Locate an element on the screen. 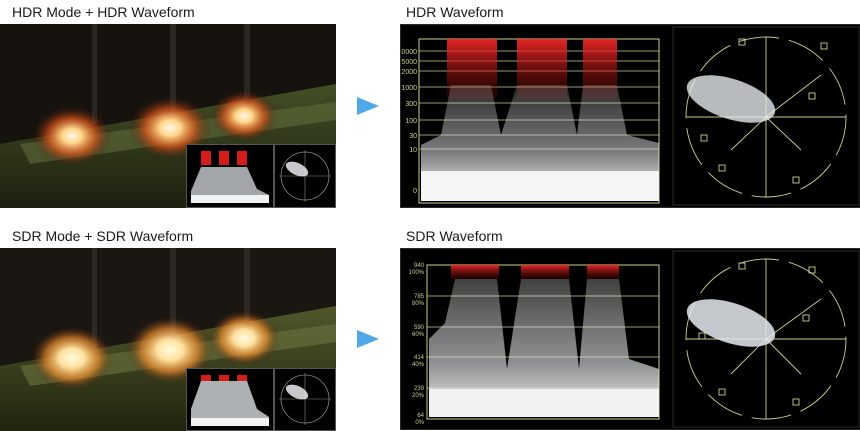 The width and height of the screenshot is (860, 431). hdr-scale-label: 0 is located at coordinates (415, 191).